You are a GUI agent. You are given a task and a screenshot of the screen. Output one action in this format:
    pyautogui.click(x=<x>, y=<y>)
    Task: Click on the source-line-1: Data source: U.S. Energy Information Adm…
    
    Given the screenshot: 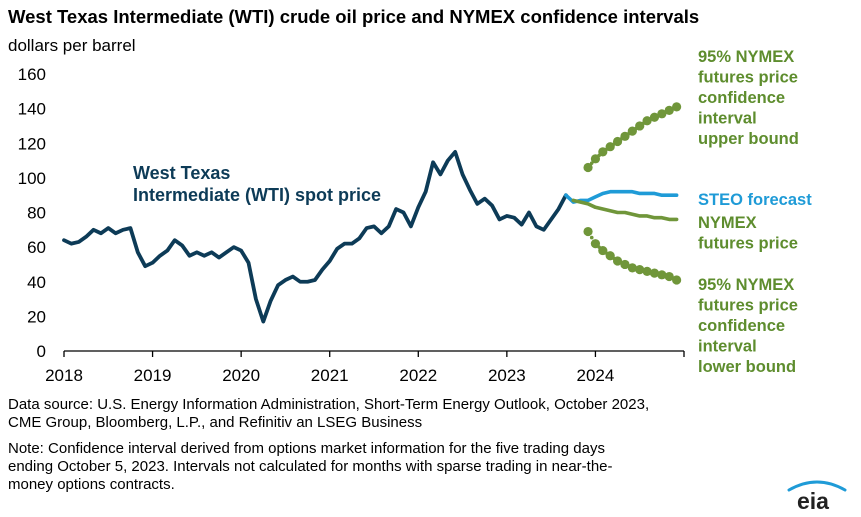 What is the action you would take?
    pyautogui.click(x=329, y=404)
    